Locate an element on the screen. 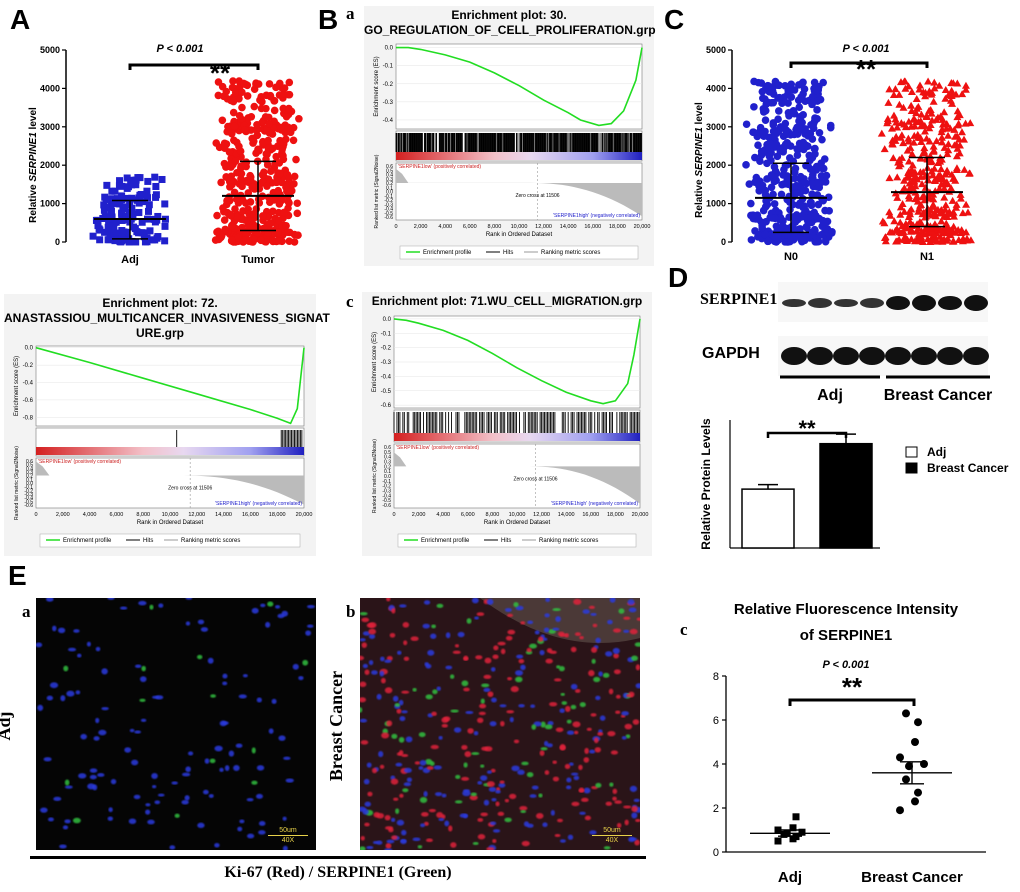 This screenshot has width=1020, height=892. panel-c-sig: ** is located at coordinates (866, 69).